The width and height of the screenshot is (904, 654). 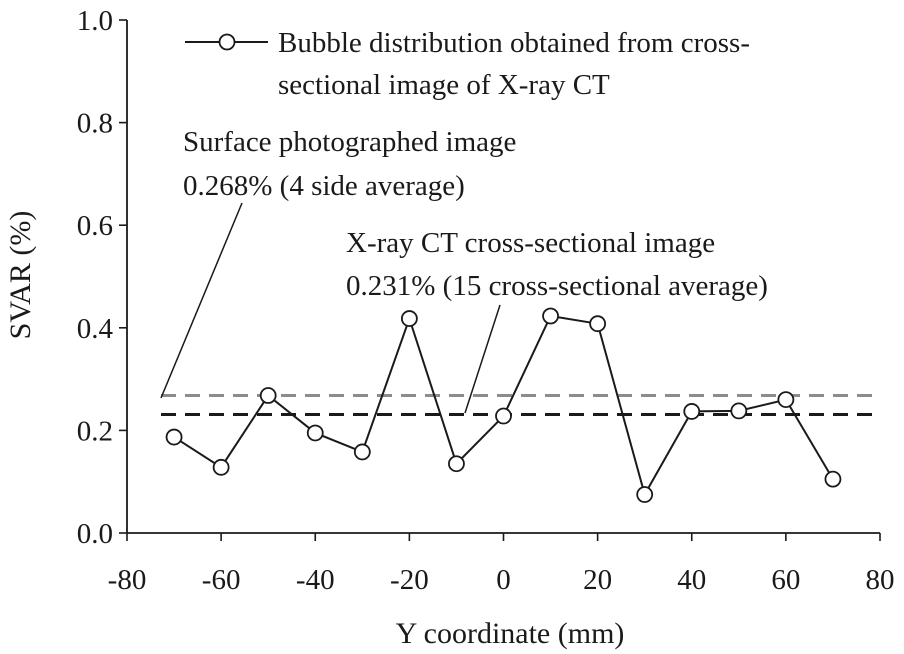 What do you see at coordinates (530, 243) in the screenshot?
I see `ct-annotation-line-1: X-ray CT cross-sectional image` at bounding box center [530, 243].